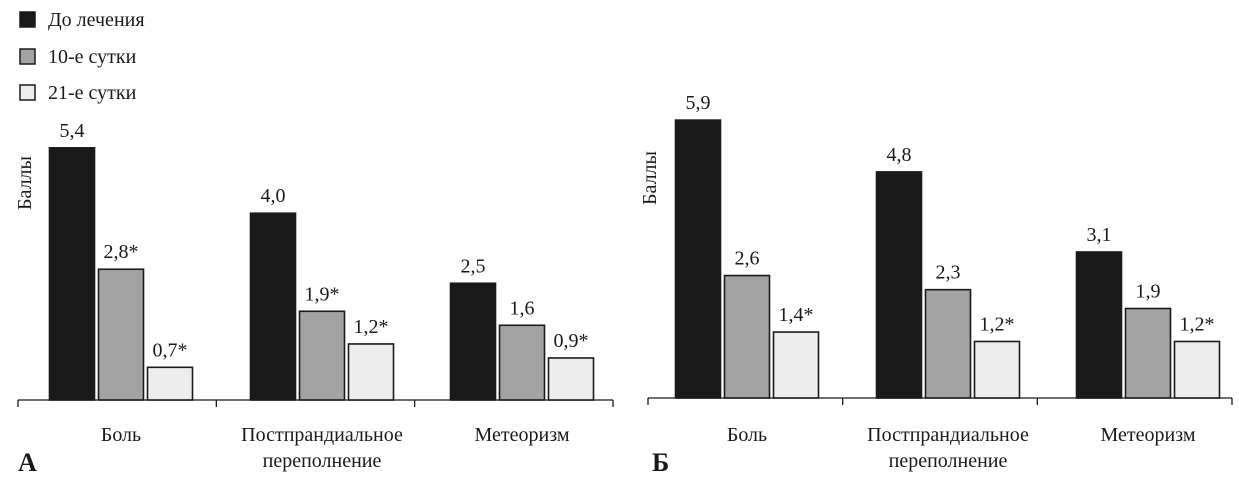 Image resolution: width=1239 pixels, height=479 pixels. I want to click on data-label-b-постпрандиальное-переполнение-10-е-сутки: 2,3, so click(948, 273).